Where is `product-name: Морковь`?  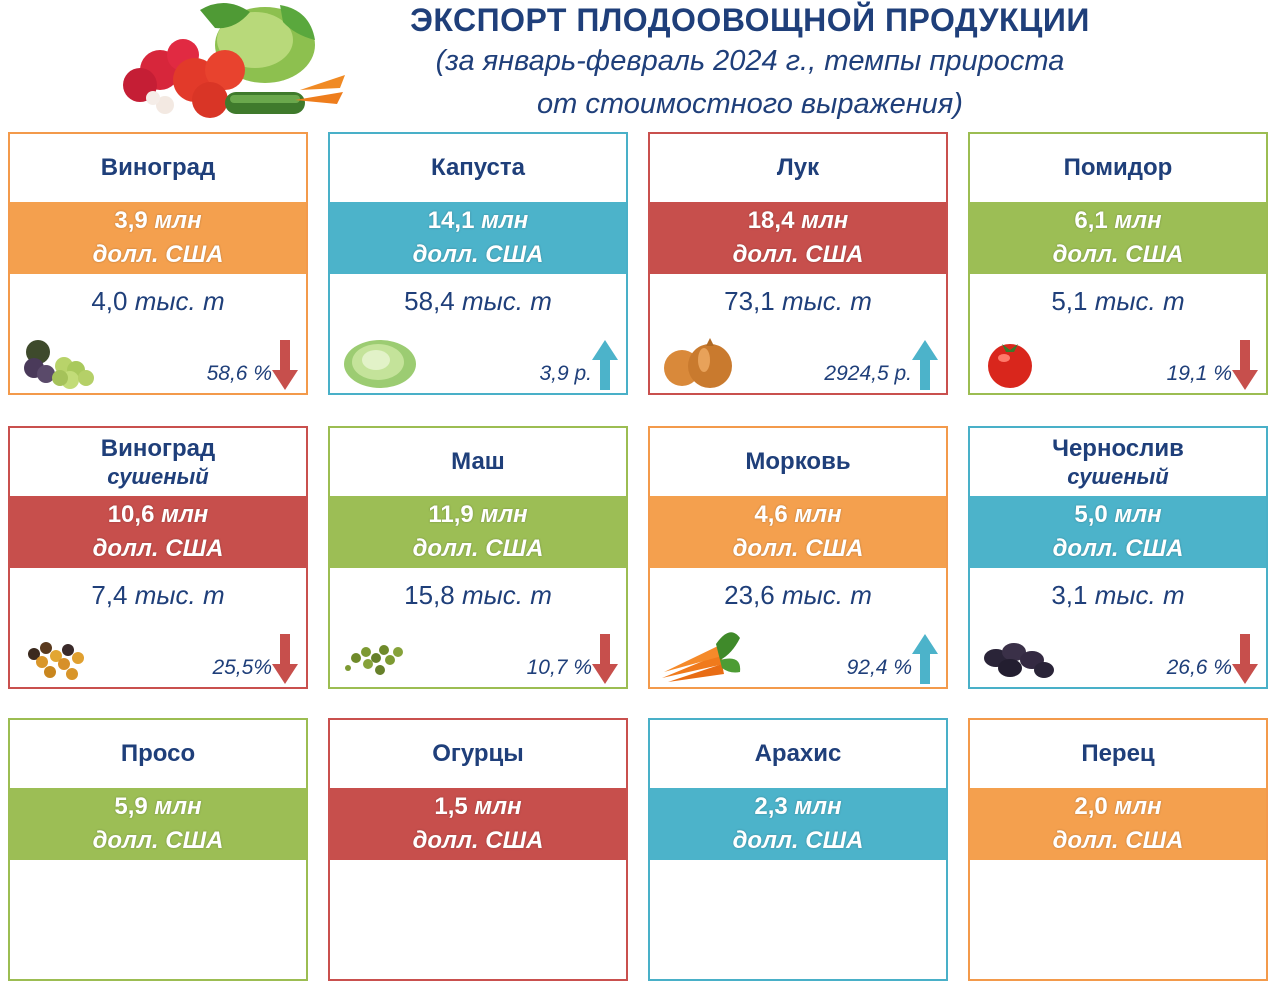
product-name: Морковь is located at coordinates (798, 462).